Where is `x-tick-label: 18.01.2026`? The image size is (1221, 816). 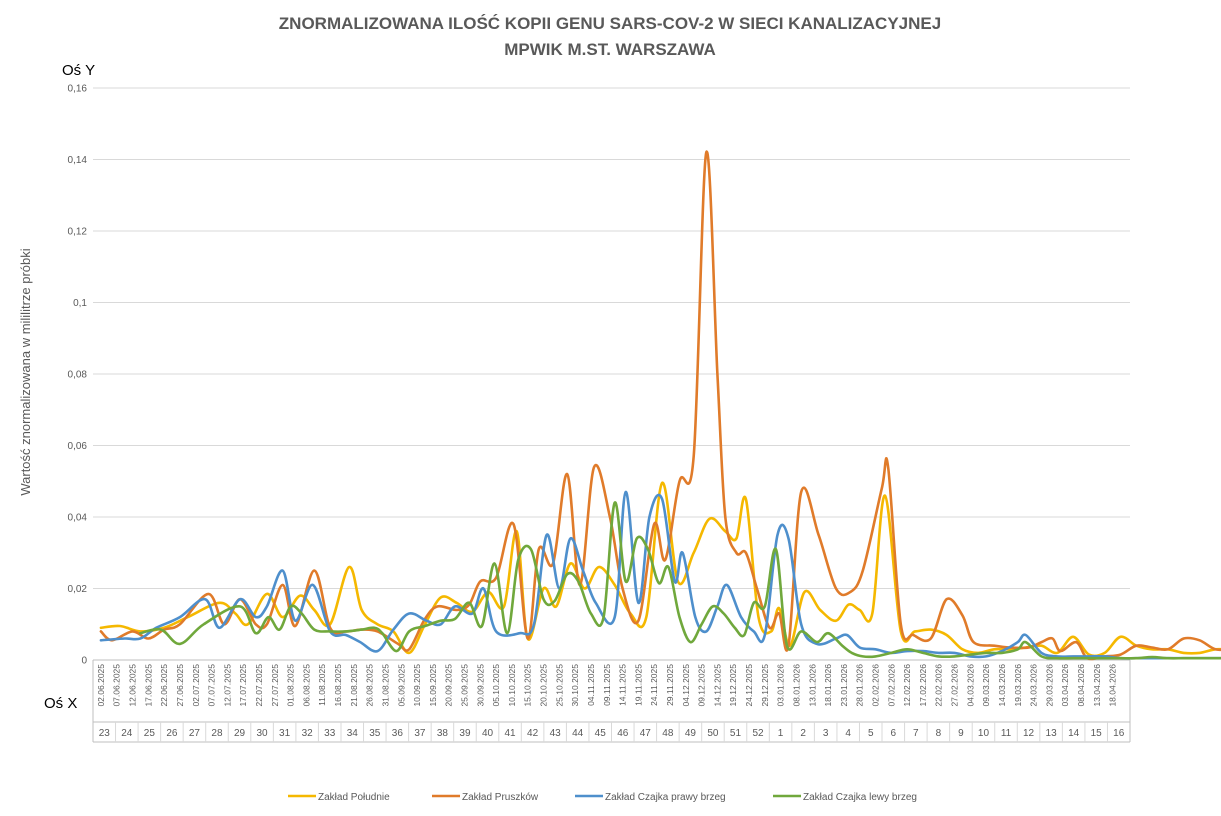 x-tick-label: 18.01.2026 is located at coordinates (828, 685).